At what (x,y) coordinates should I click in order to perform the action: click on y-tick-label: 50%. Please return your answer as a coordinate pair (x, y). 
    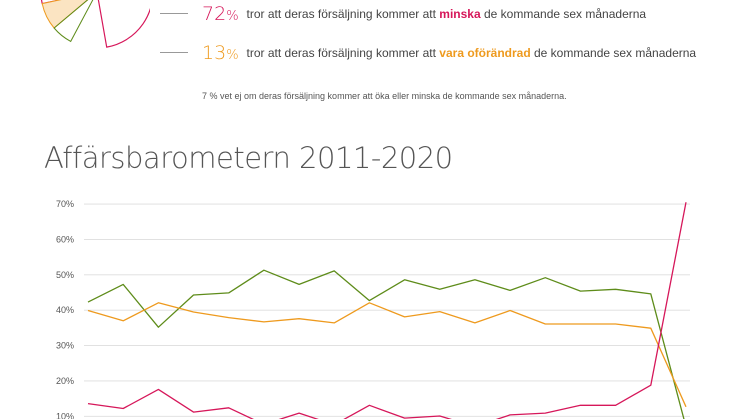
    Looking at the image, I should click on (65, 275).